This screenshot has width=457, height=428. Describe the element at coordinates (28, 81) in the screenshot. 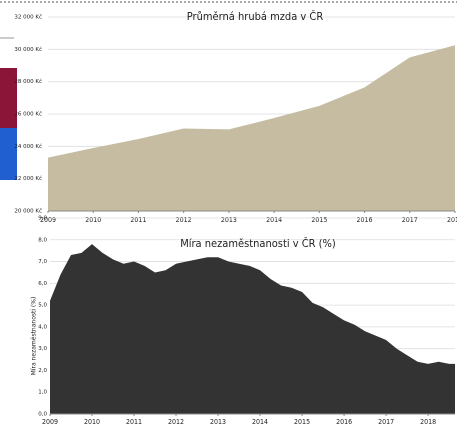

I see `y-tick-label: 28 000 Kč` at that location.